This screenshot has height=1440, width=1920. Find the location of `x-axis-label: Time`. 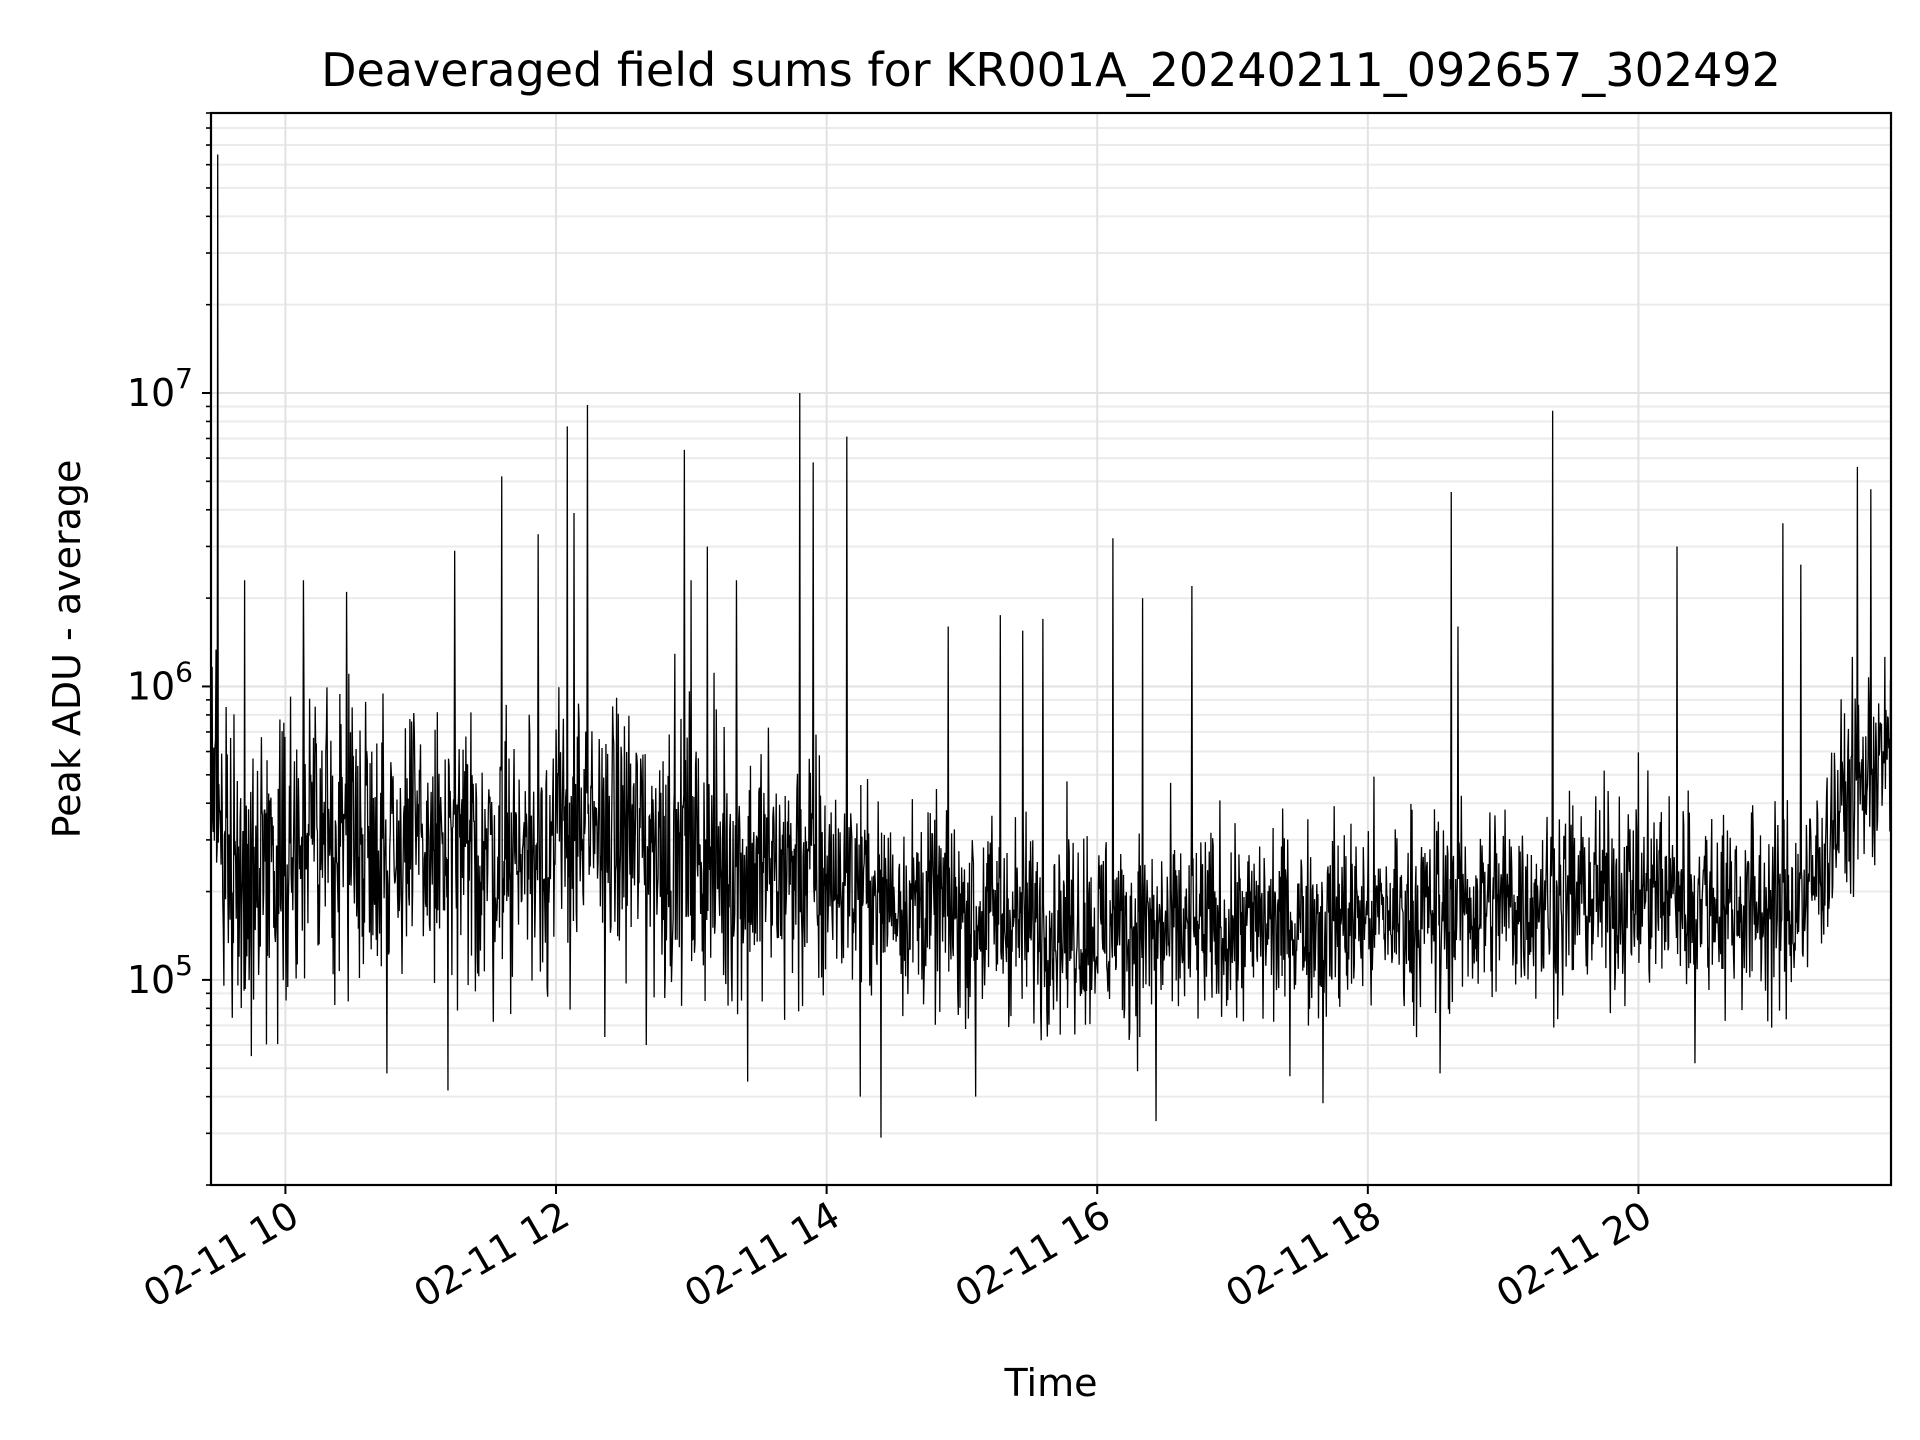

x-axis-label: Time is located at coordinates (1051, 1383).